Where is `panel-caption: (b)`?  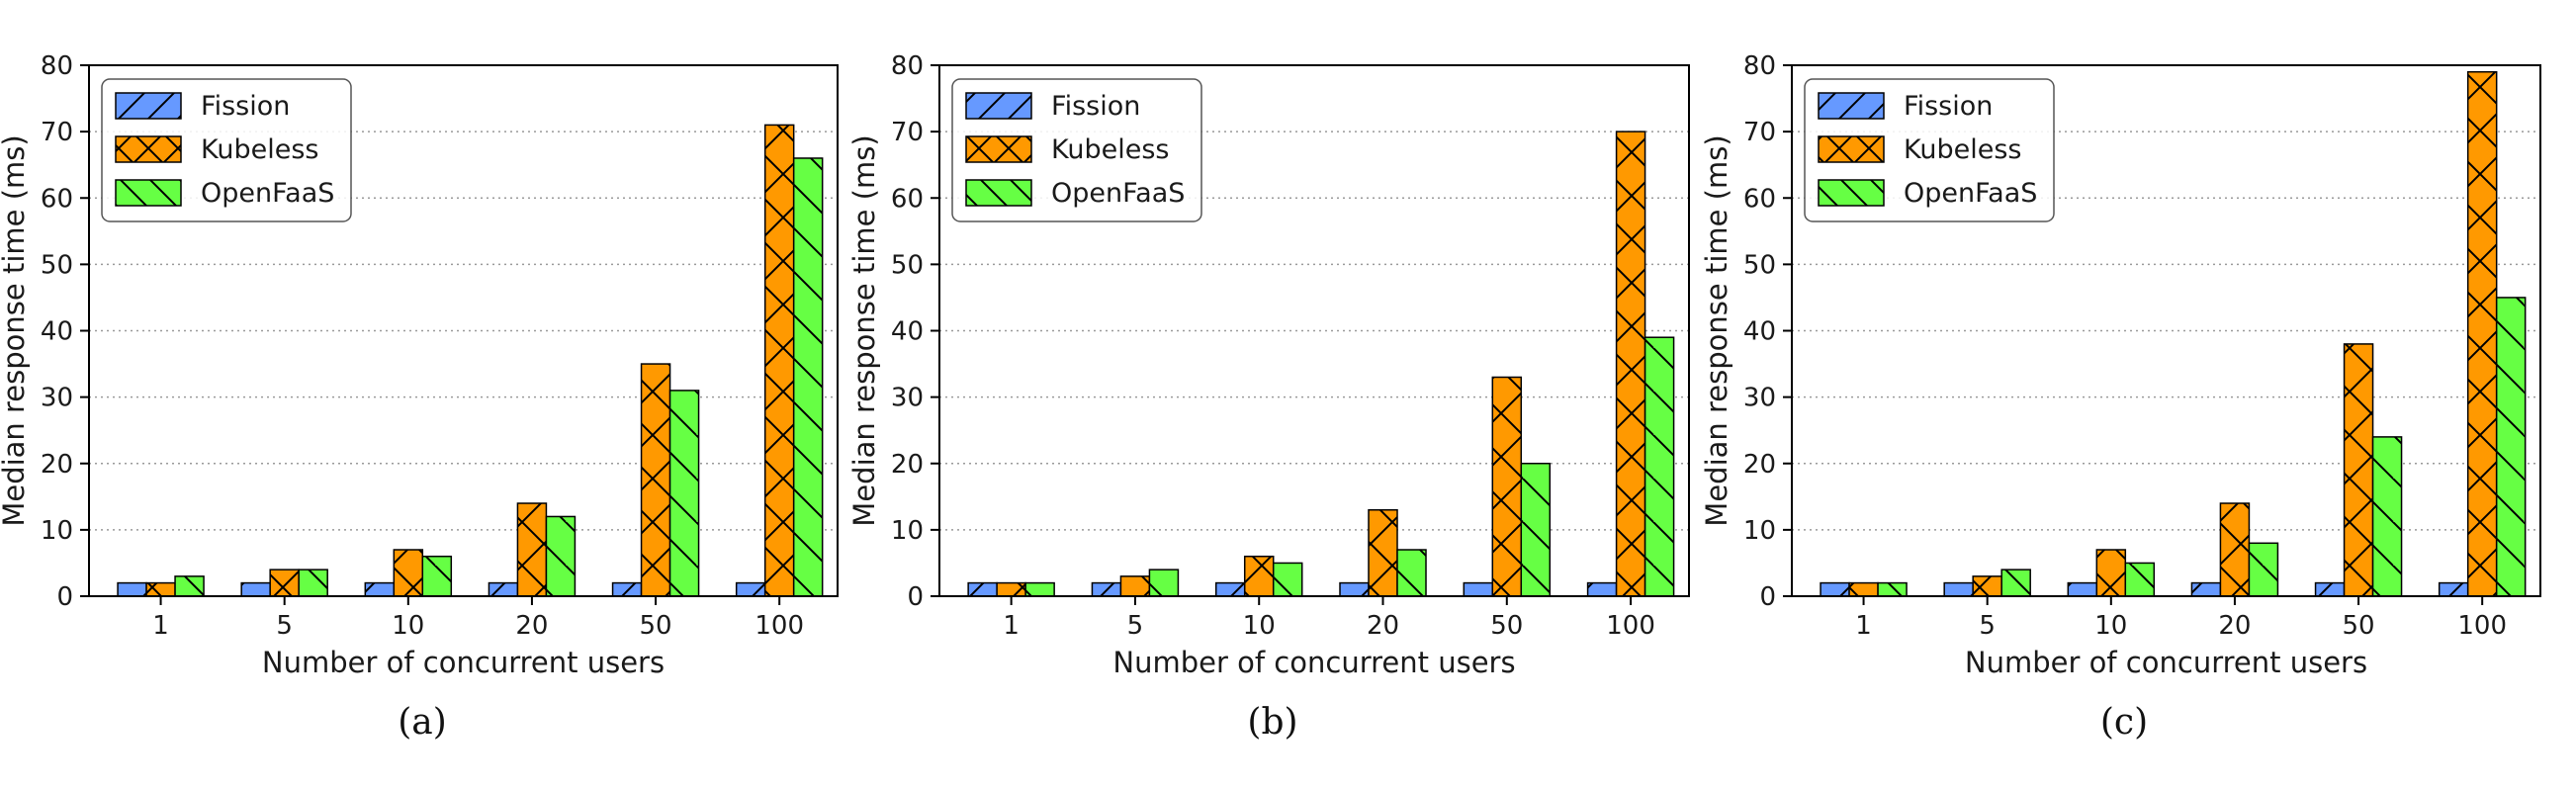 panel-caption: (b) is located at coordinates (1272, 722).